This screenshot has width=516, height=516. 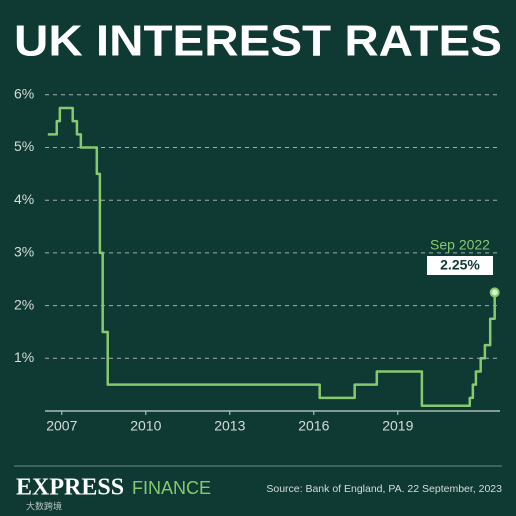 I want to click on annotation-box, so click(x=460, y=265).